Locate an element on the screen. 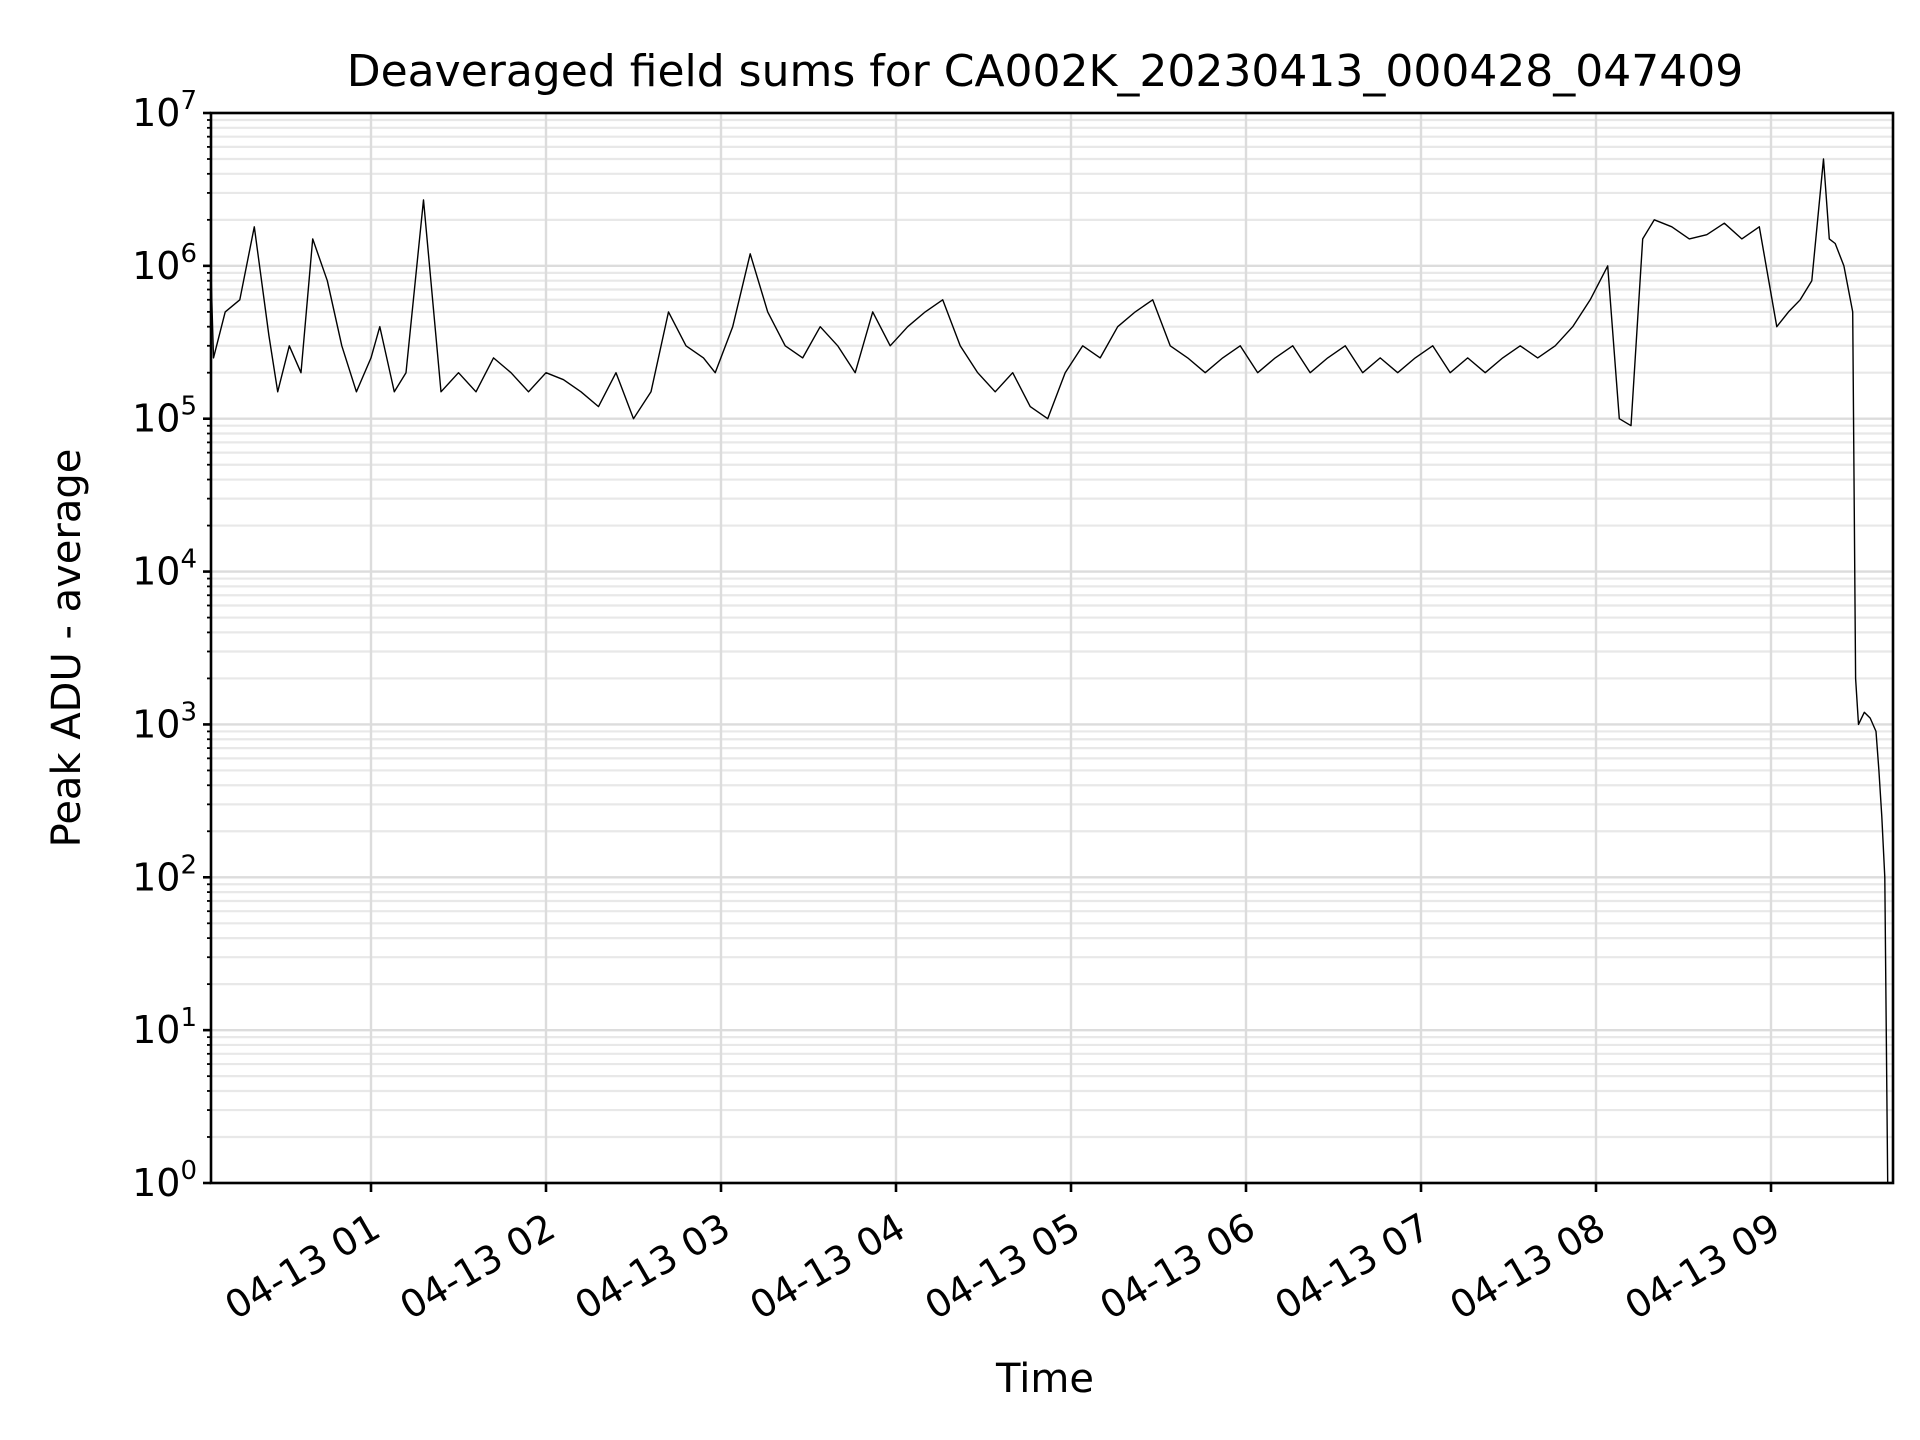  x-tick-label: 04-13 01 is located at coordinates (303, 1267).